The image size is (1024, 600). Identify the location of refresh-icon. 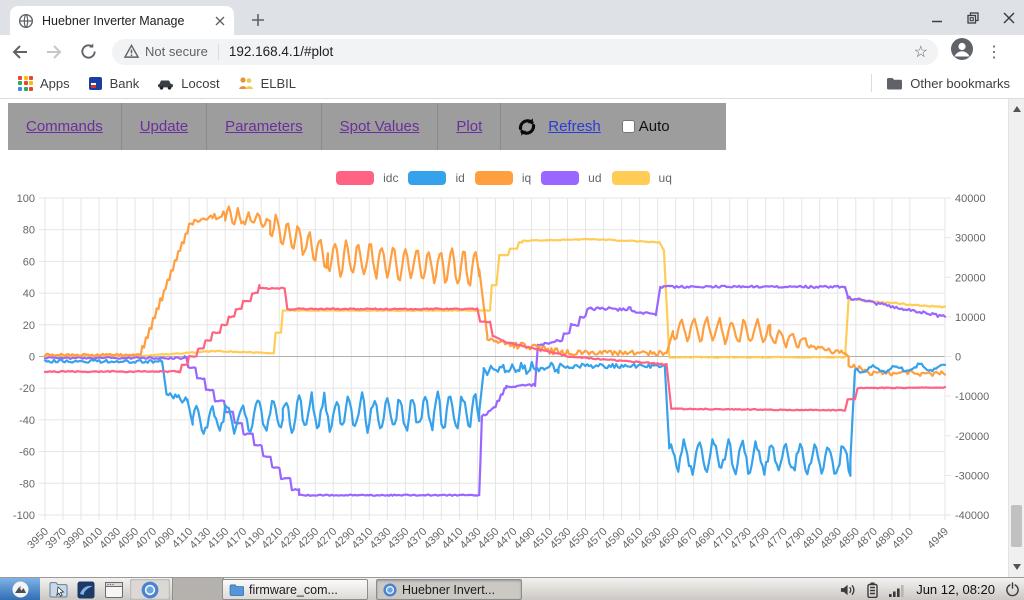
(527, 127).